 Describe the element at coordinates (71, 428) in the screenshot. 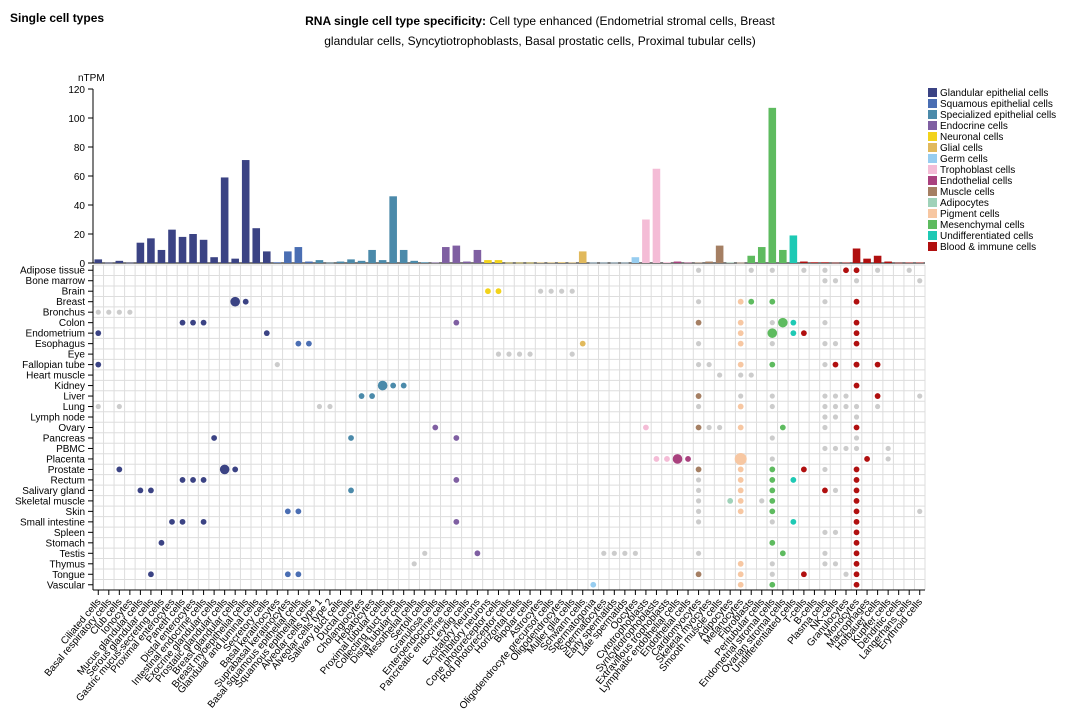

I see `tissue-label: Ovary` at that location.